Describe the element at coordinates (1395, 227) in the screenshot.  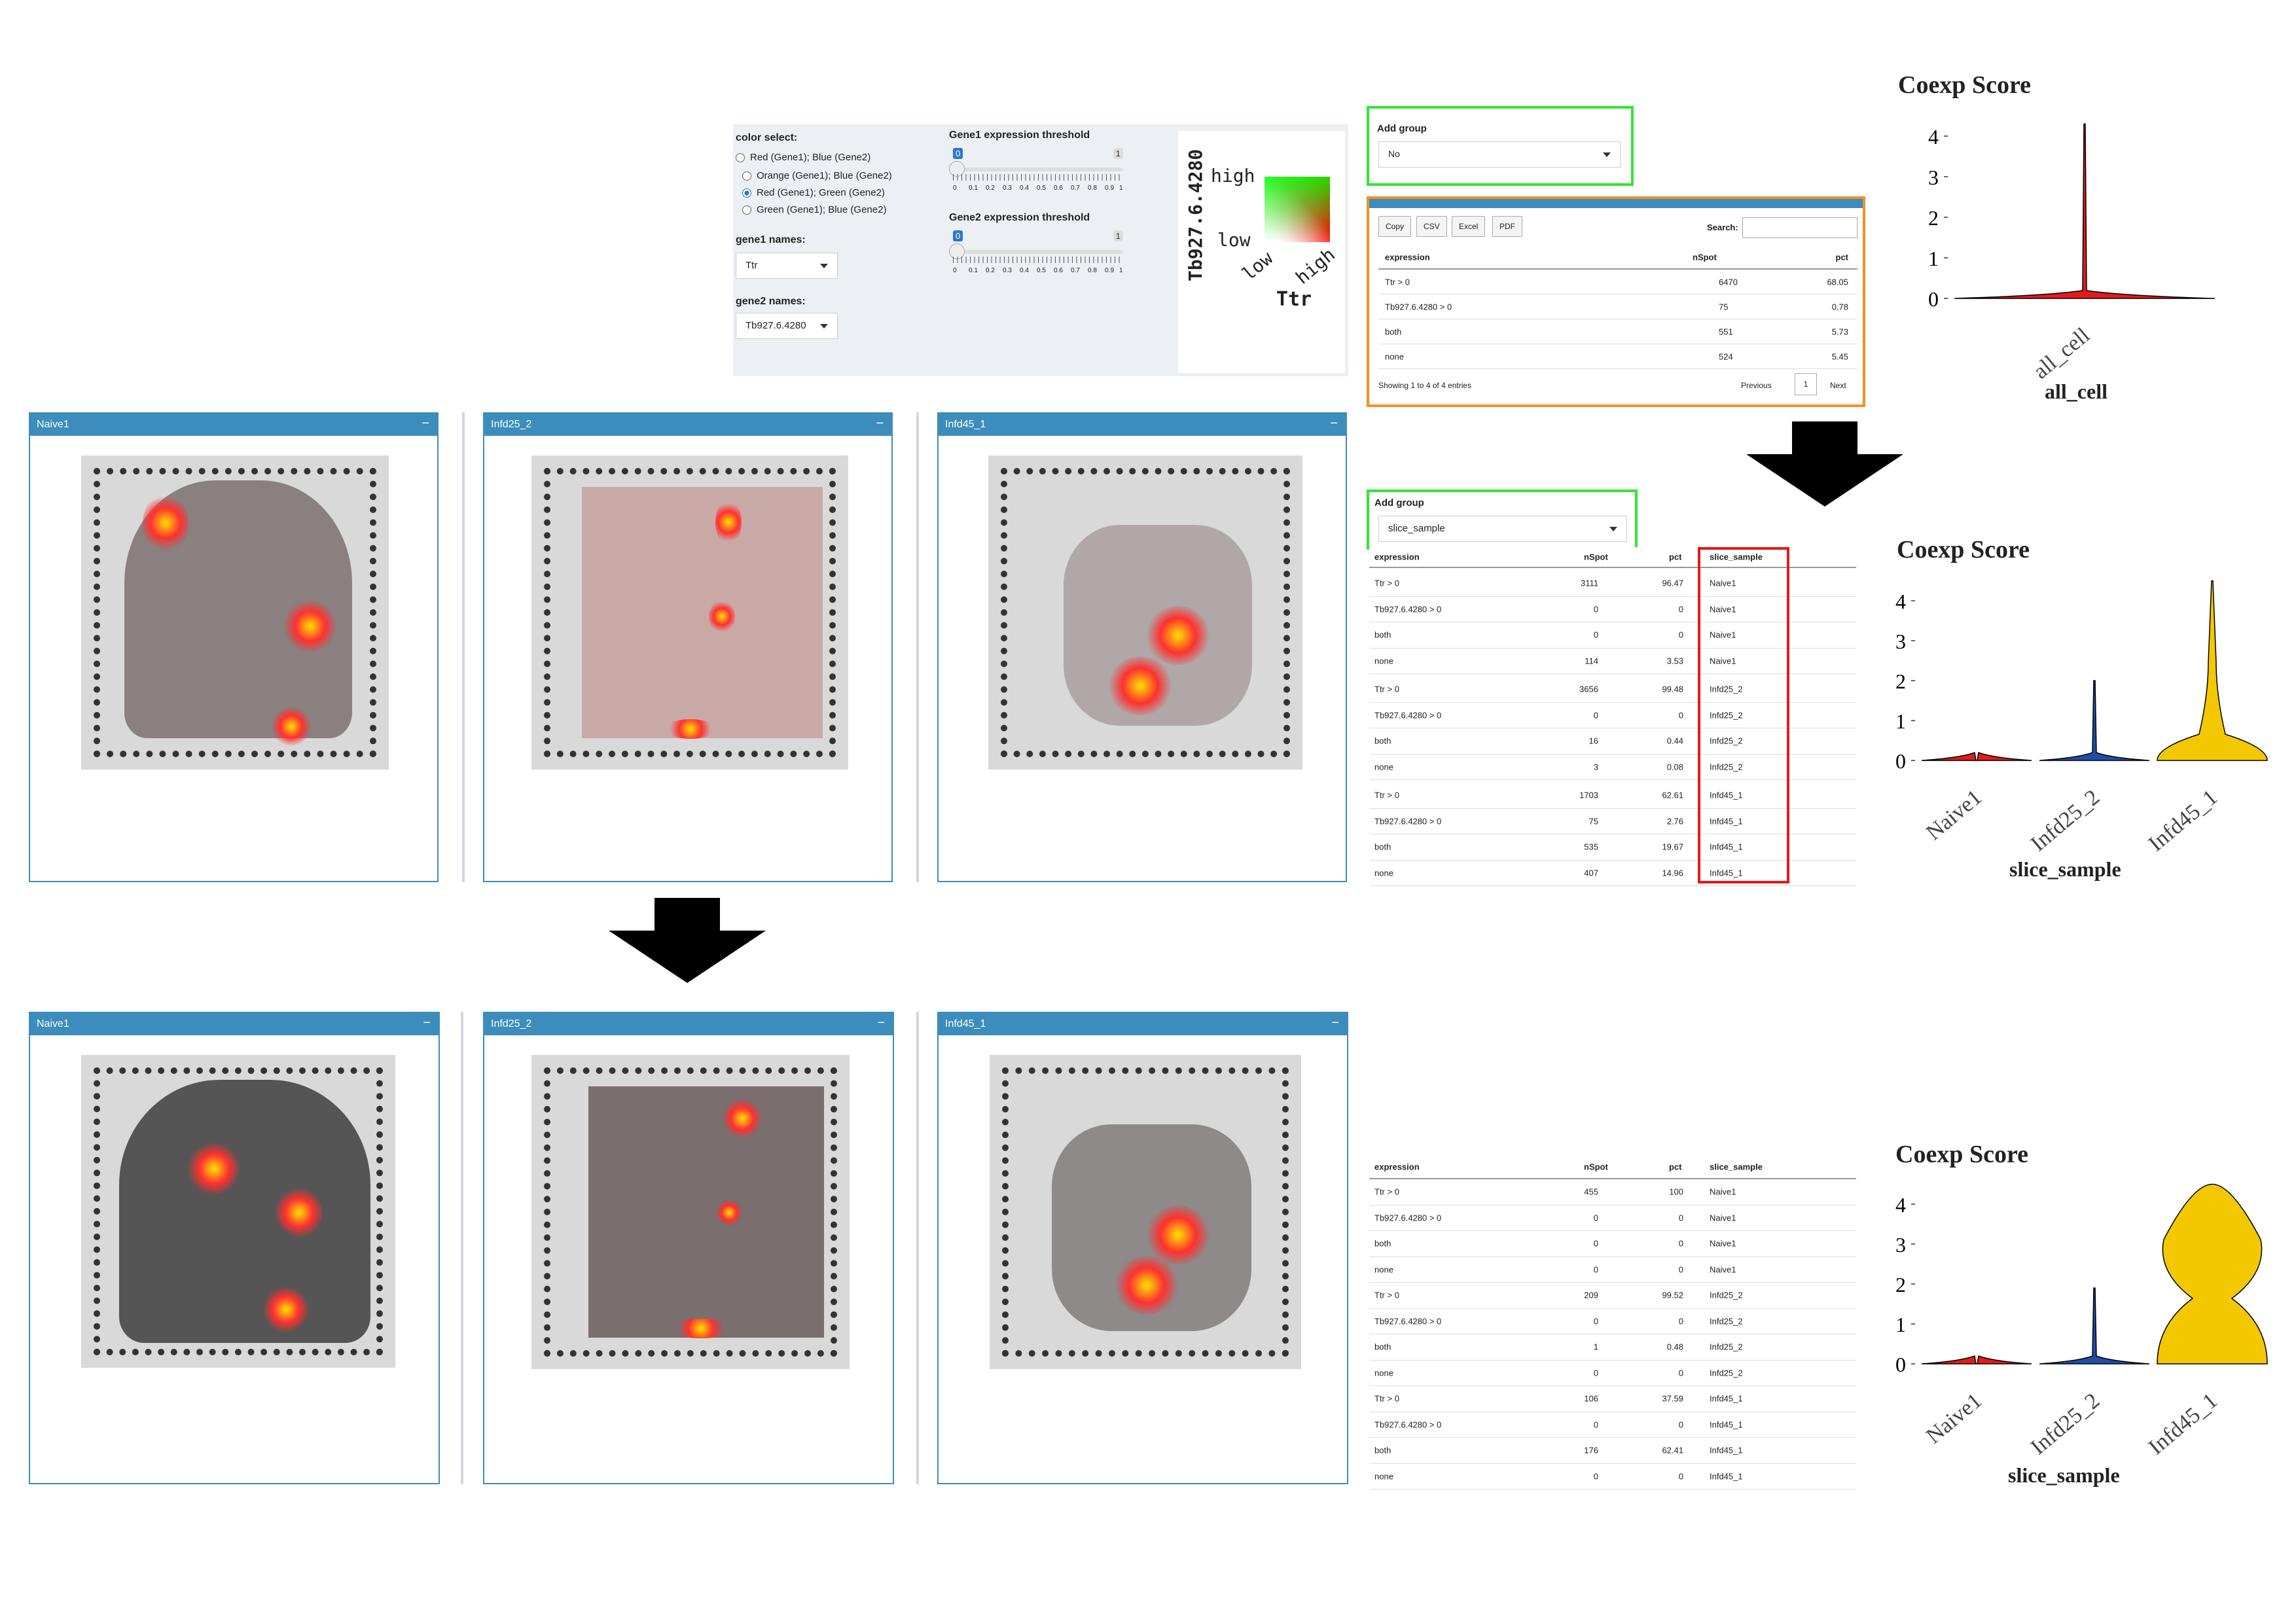
I see `copy-button: Copy` at that location.